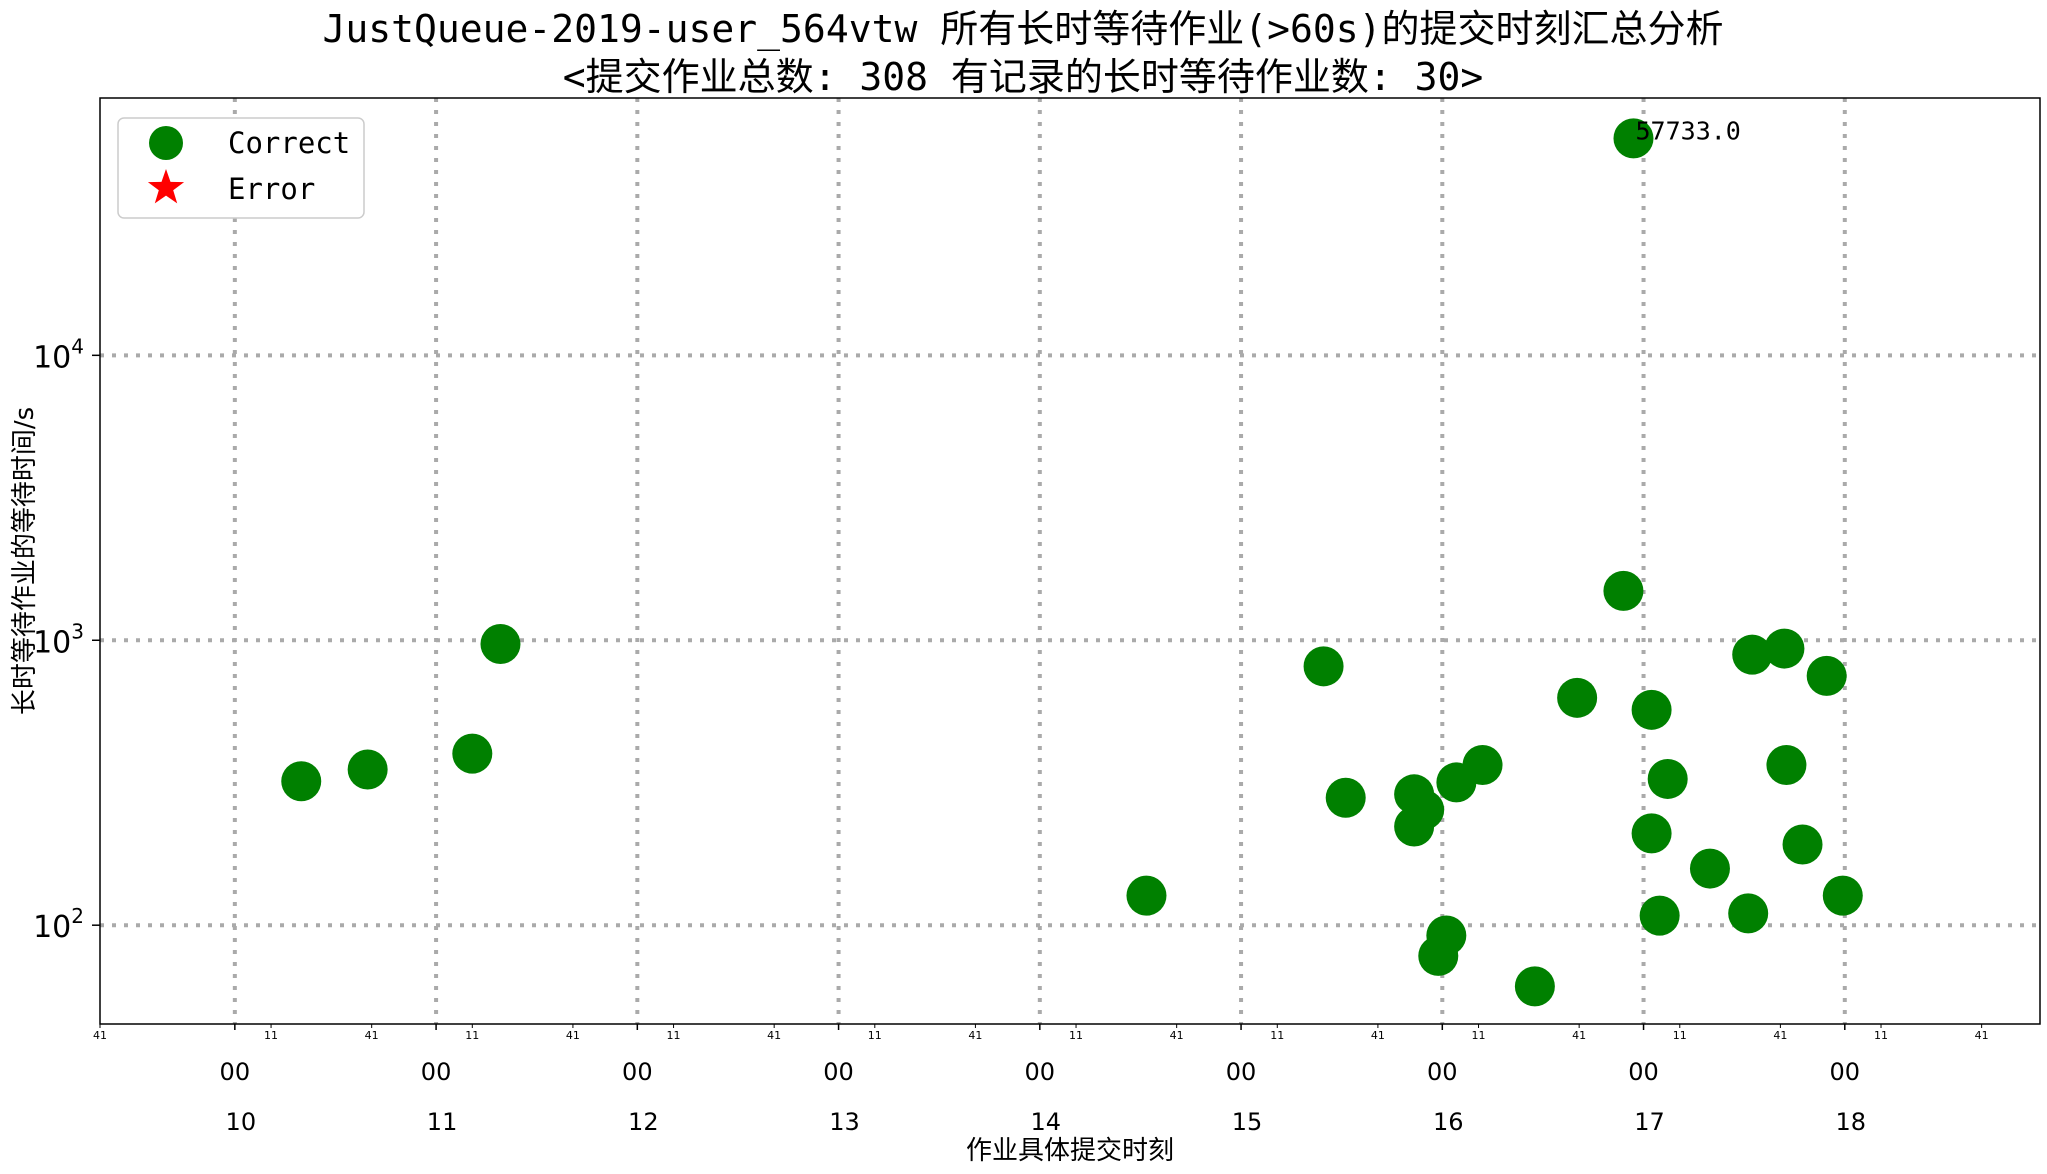  I want to click on x-tick-hour-label: 12, so click(643, 1122).